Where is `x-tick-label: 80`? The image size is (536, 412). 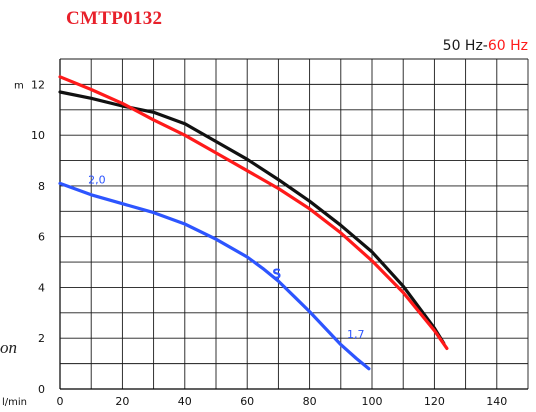
x-tick-label: 80 is located at coordinates (310, 401).